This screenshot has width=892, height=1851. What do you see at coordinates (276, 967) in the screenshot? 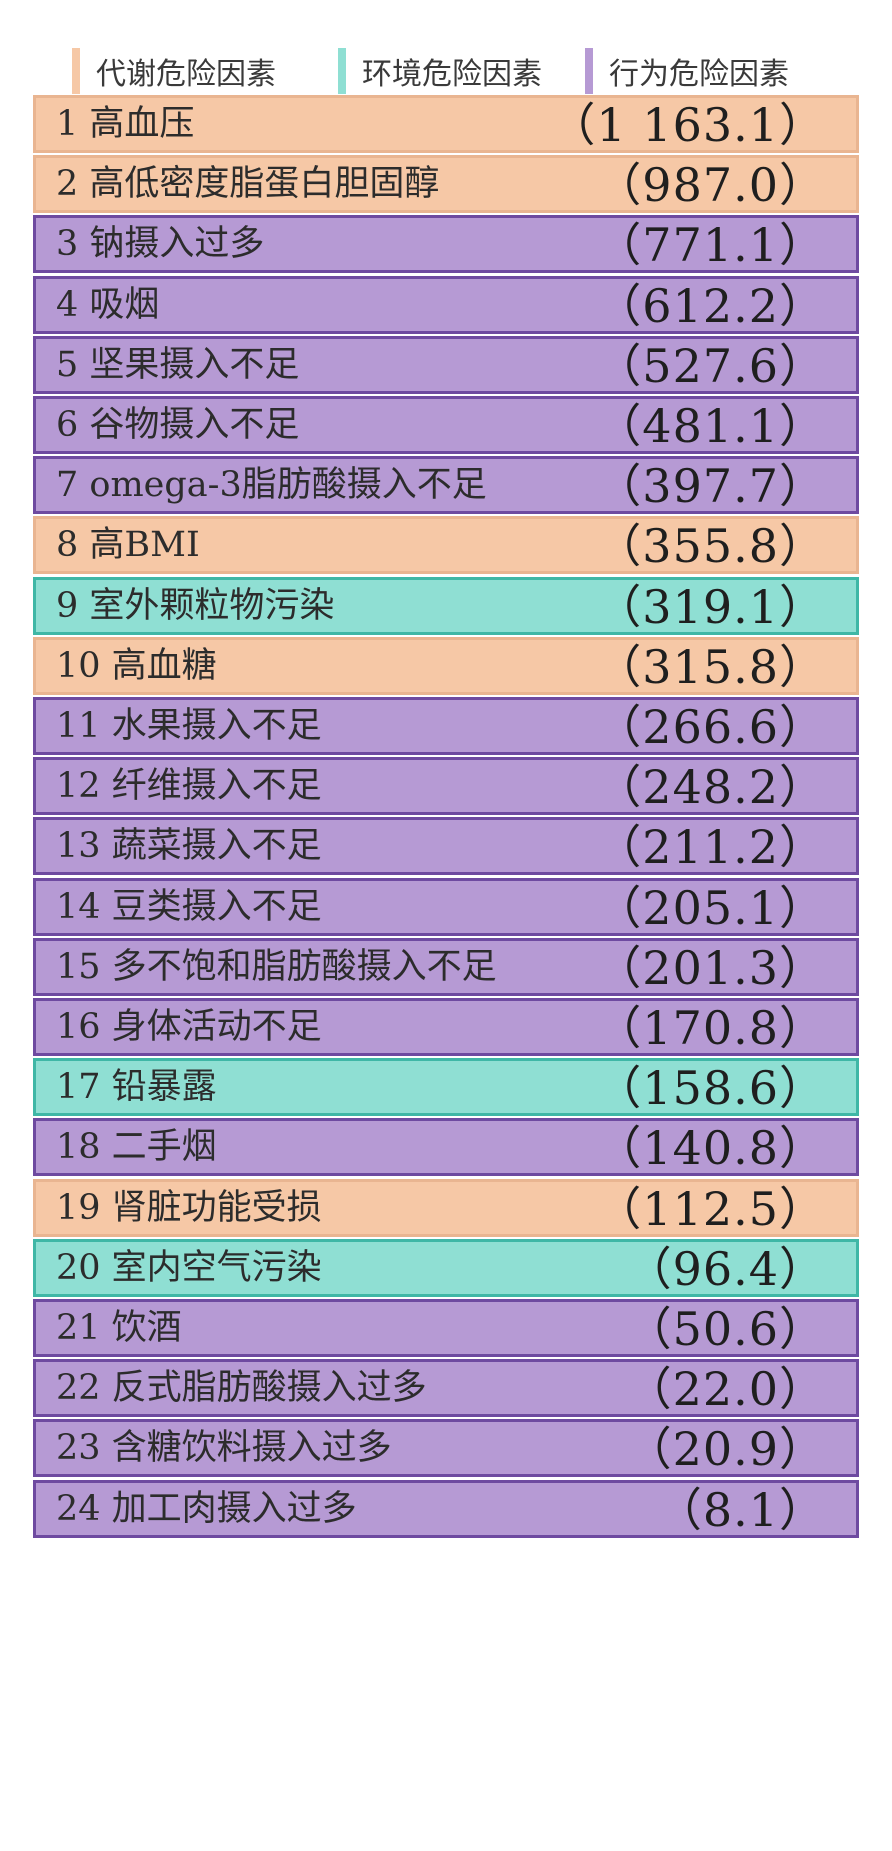
I see `row-label: 15 多不饱和脂肪酸摄入不足` at bounding box center [276, 967].